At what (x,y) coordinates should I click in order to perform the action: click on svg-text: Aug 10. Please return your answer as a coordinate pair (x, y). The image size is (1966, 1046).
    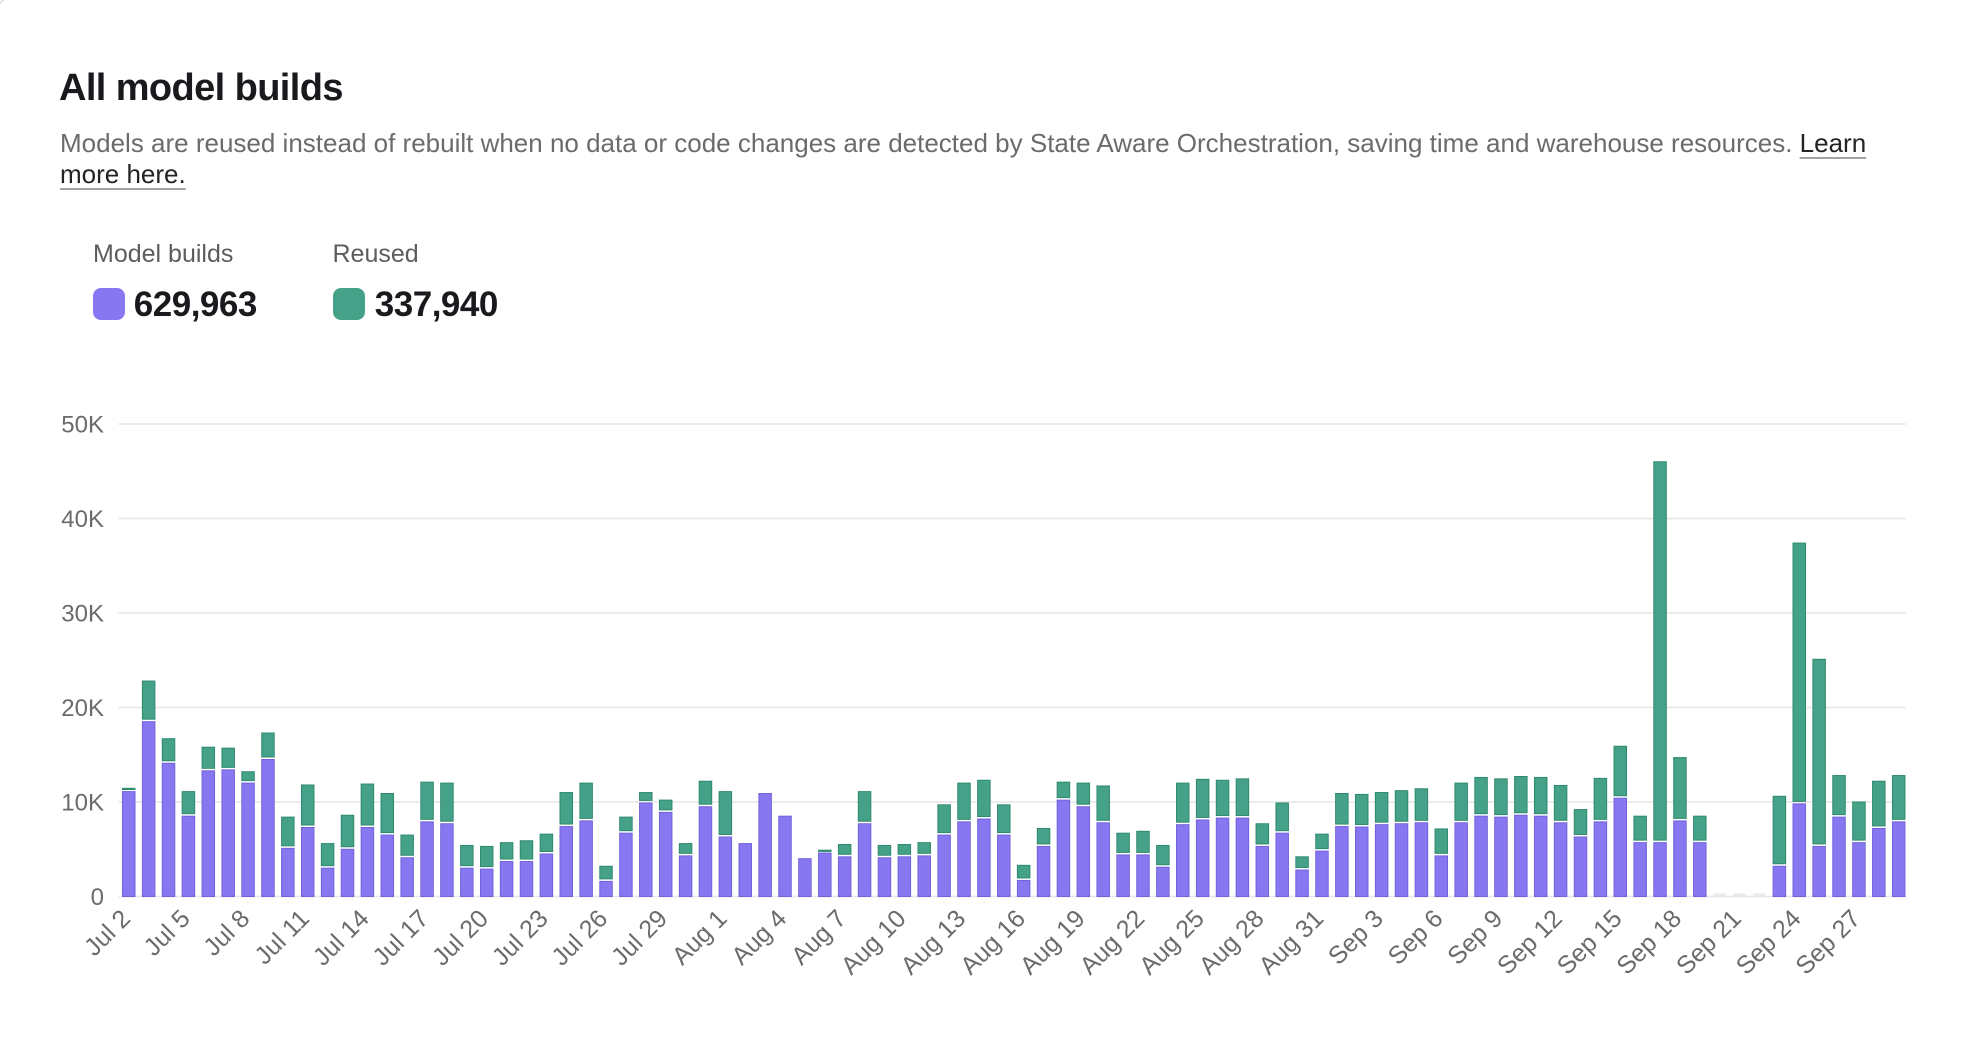
    Looking at the image, I should click on (874, 942).